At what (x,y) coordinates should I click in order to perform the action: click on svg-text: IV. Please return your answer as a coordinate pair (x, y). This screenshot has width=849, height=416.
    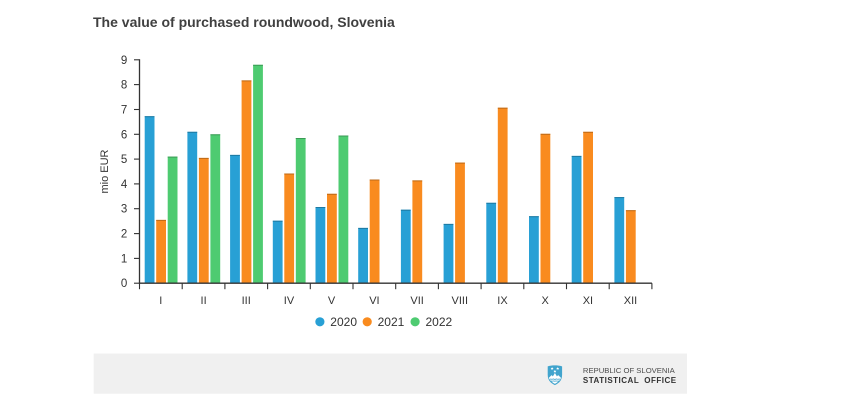
    Looking at the image, I should click on (289, 301).